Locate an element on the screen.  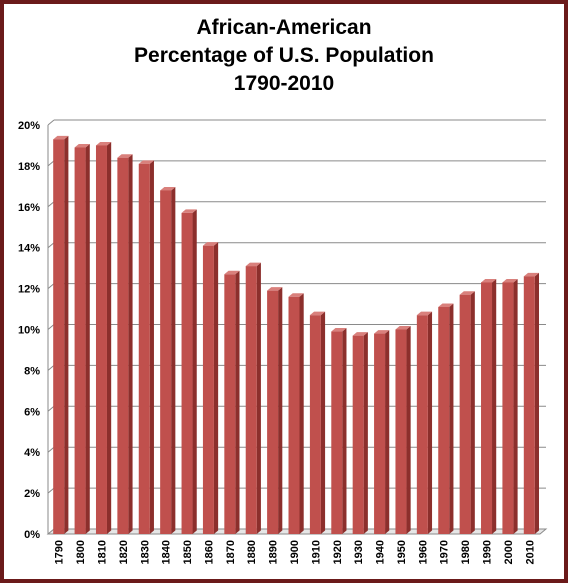
x-tick-label: 1890 is located at coordinates (274, 552).